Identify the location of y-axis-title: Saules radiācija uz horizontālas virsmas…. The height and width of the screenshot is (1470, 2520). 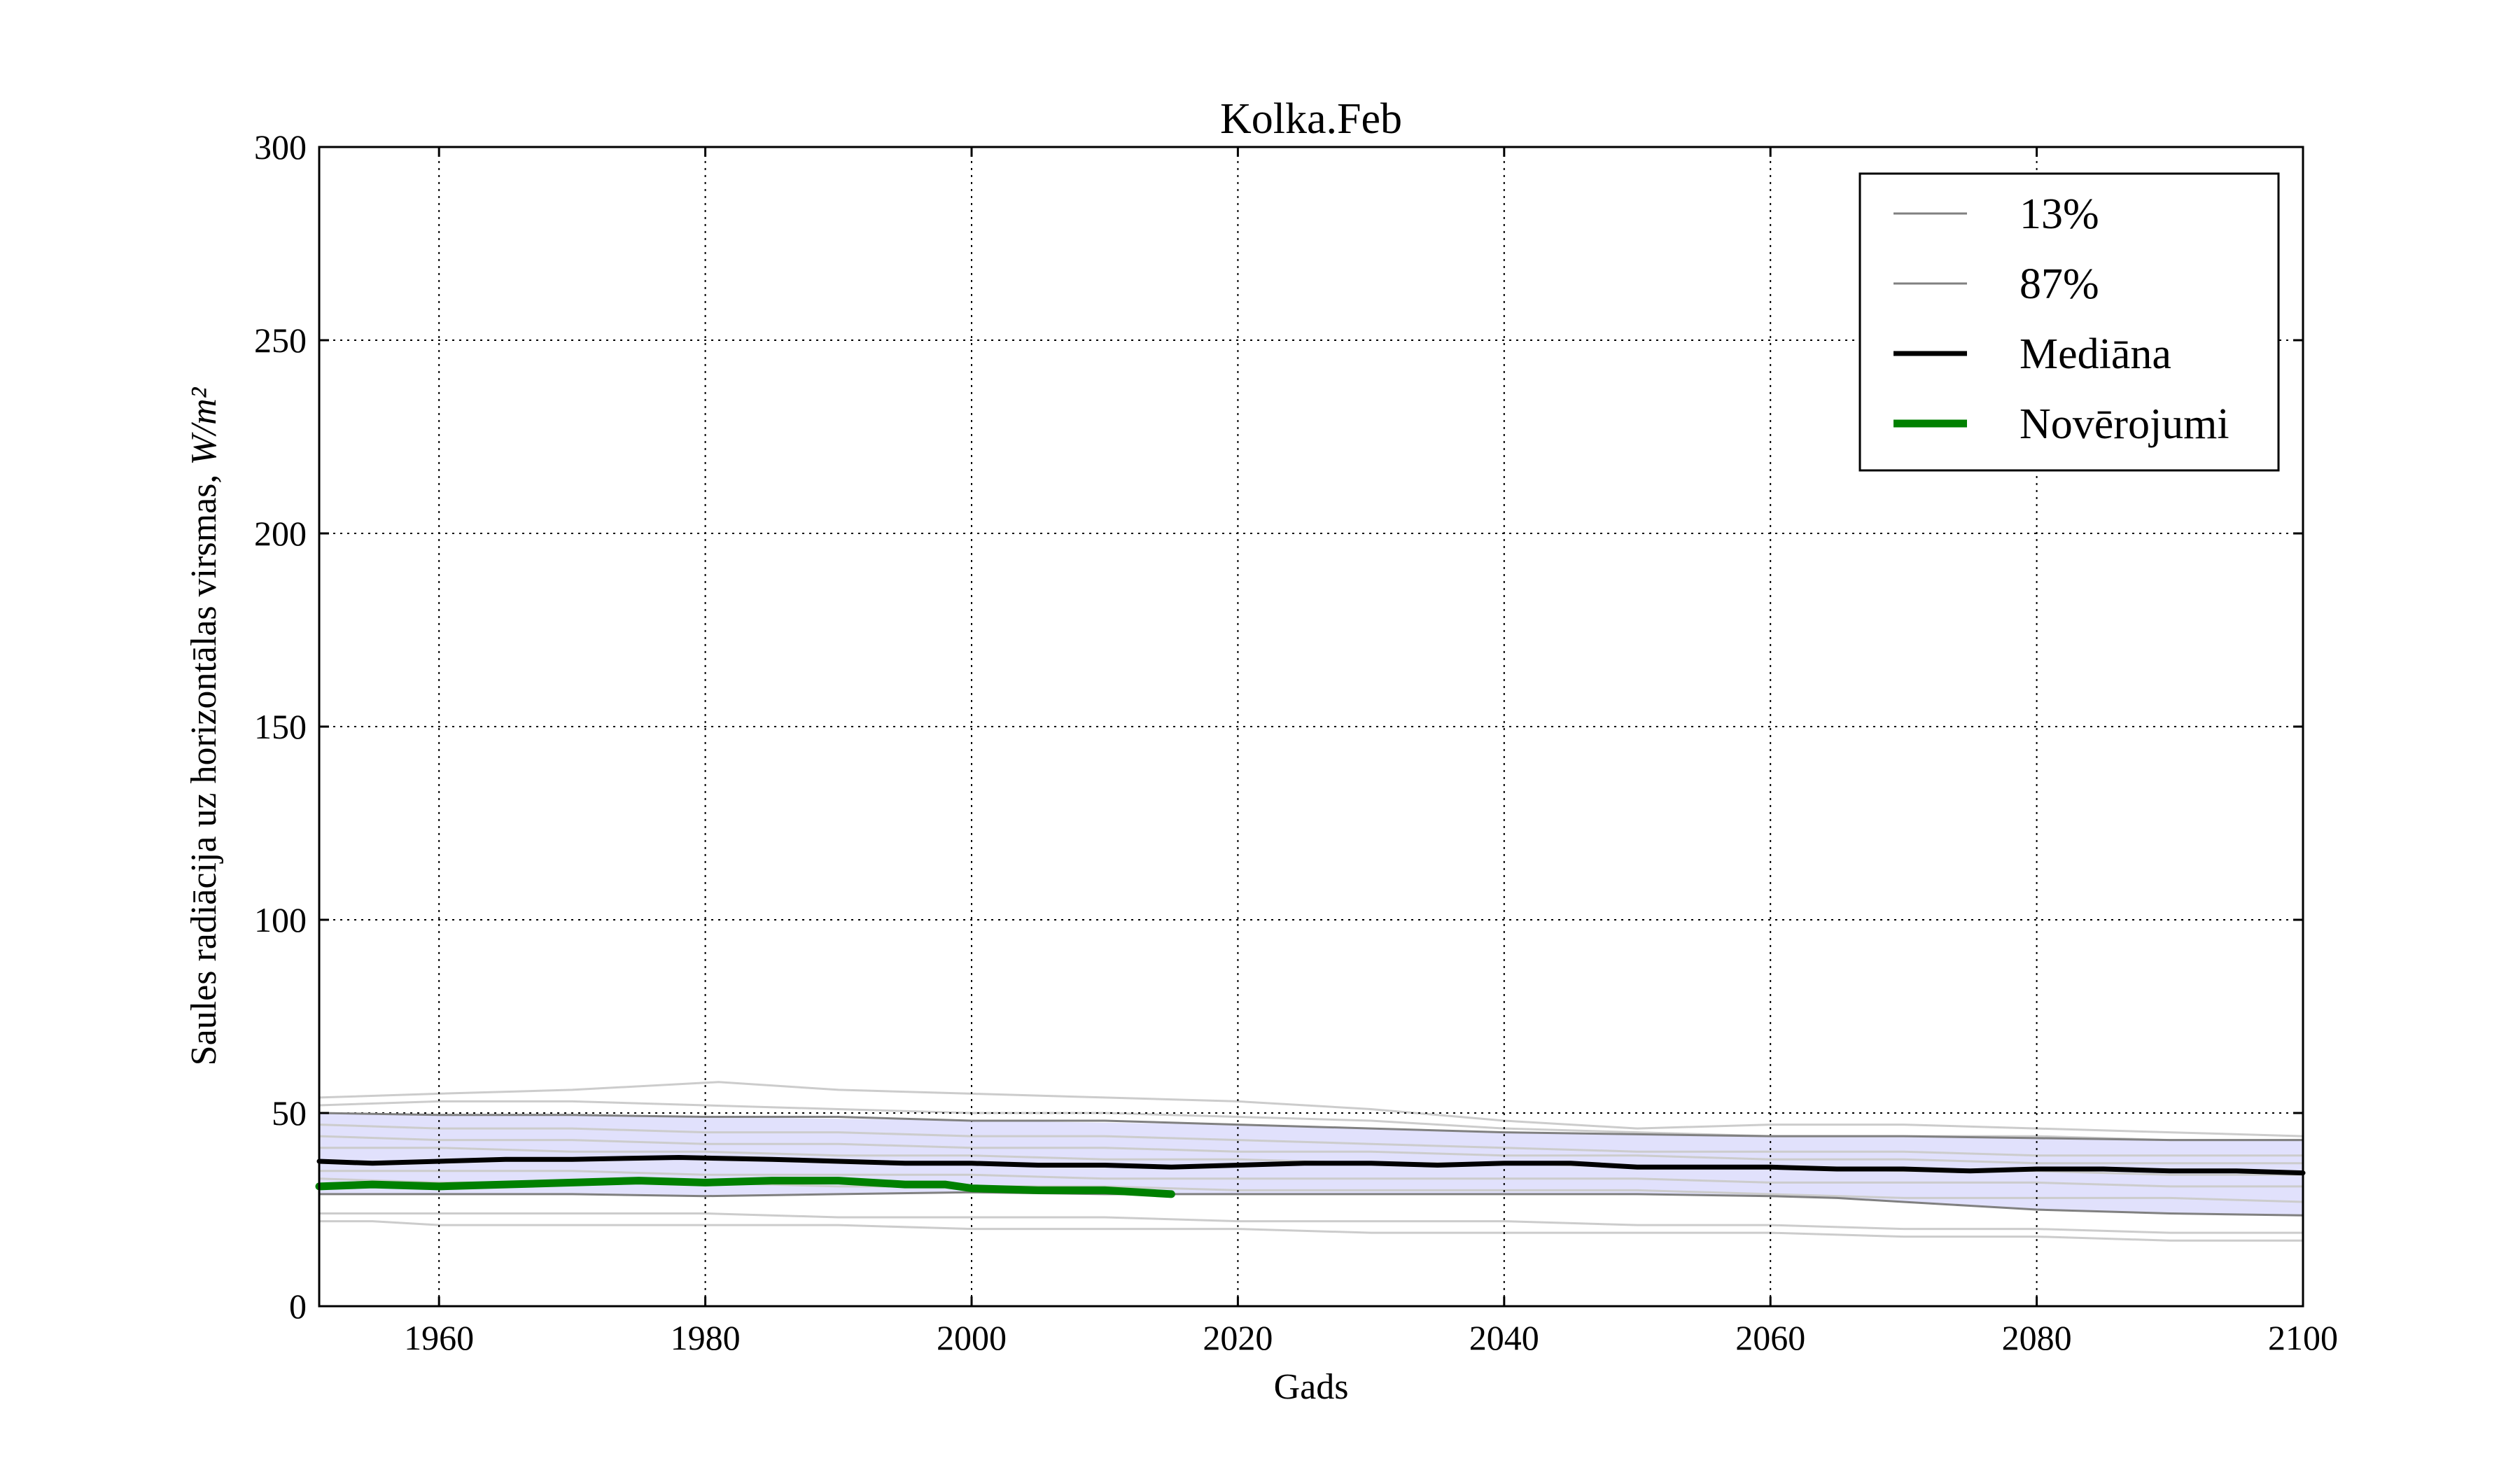
(204, 725).